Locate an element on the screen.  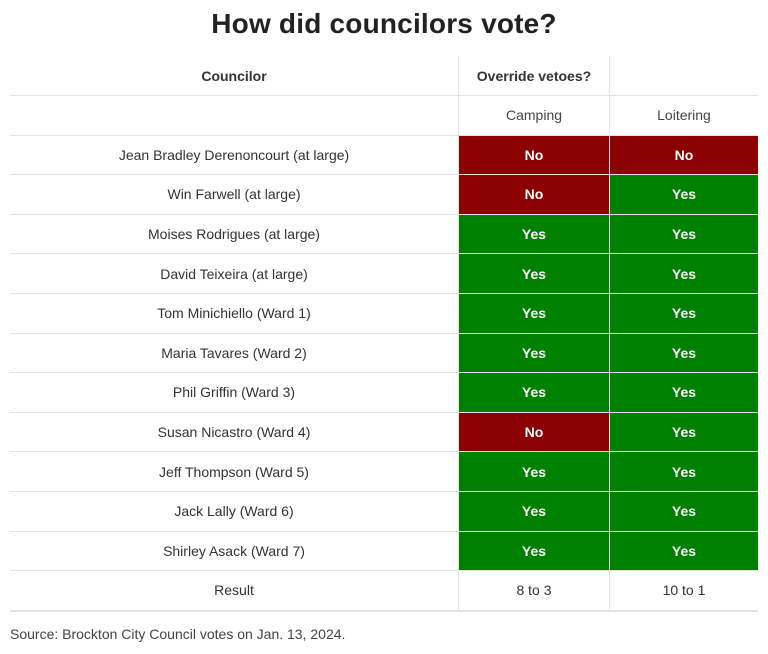
table-row: Tom Minichiello (Ward 1) Yes Yes is located at coordinates (384, 313).